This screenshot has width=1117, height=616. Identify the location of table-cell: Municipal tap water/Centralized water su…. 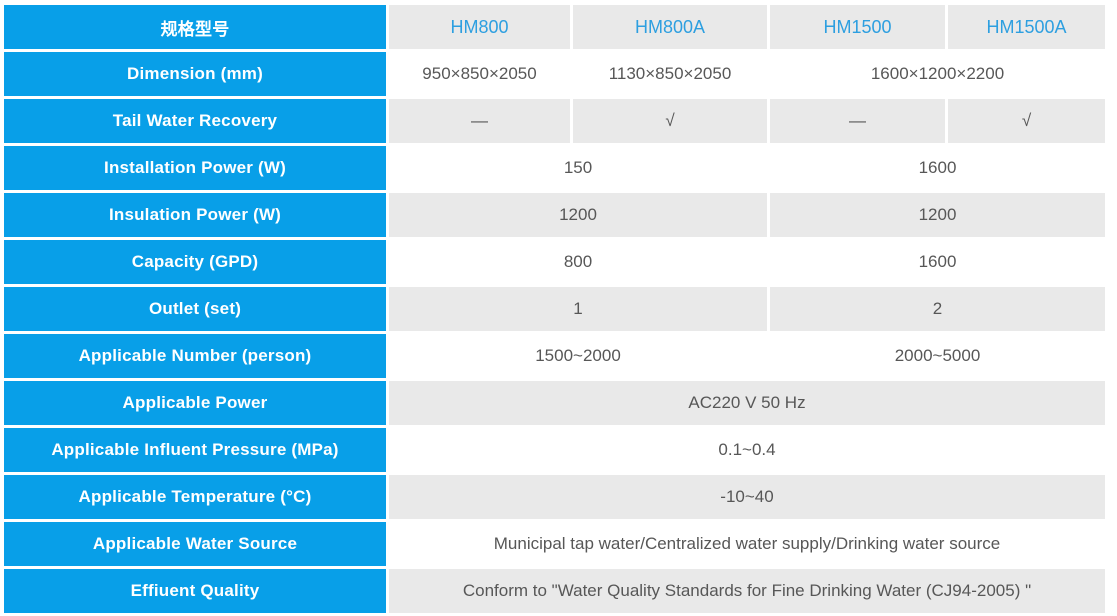
(747, 544).